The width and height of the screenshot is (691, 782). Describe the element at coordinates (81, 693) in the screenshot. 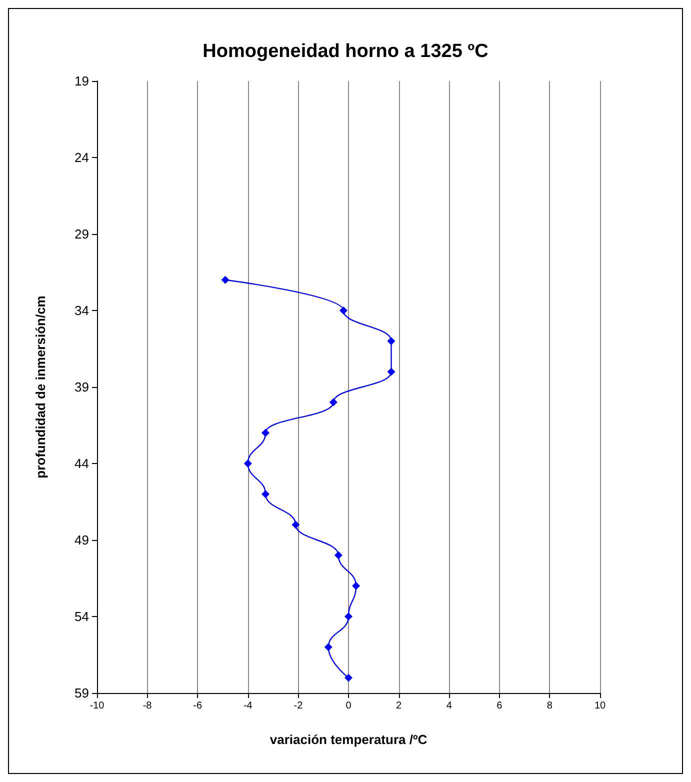

I see `y-tick-label: 59` at that location.